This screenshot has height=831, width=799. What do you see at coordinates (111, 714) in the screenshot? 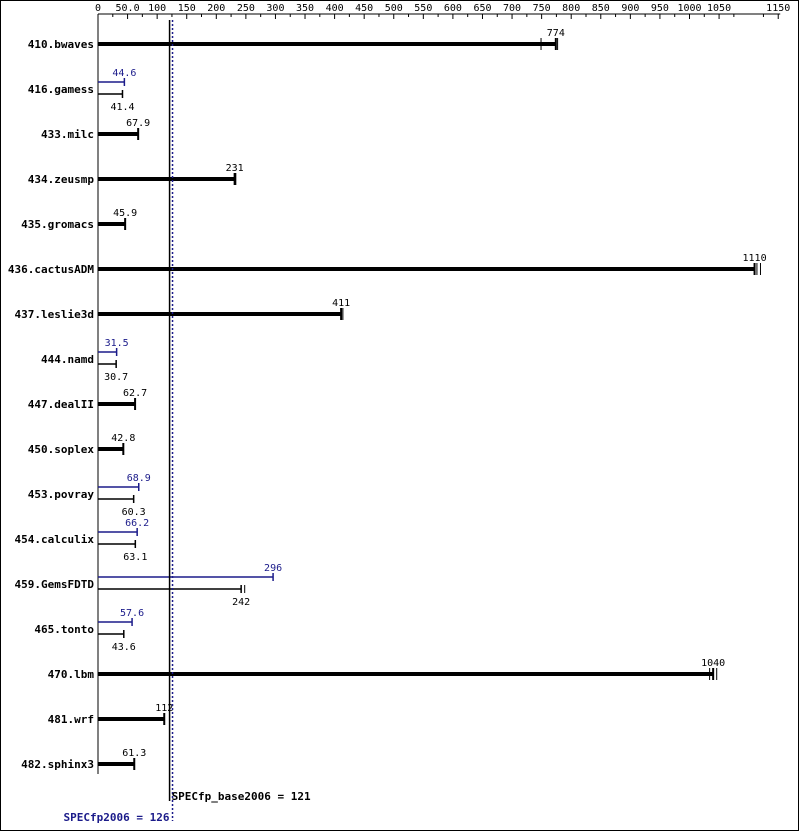
I see `benchmark-row: 481.wrf 112` at bounding box center [111, 714].